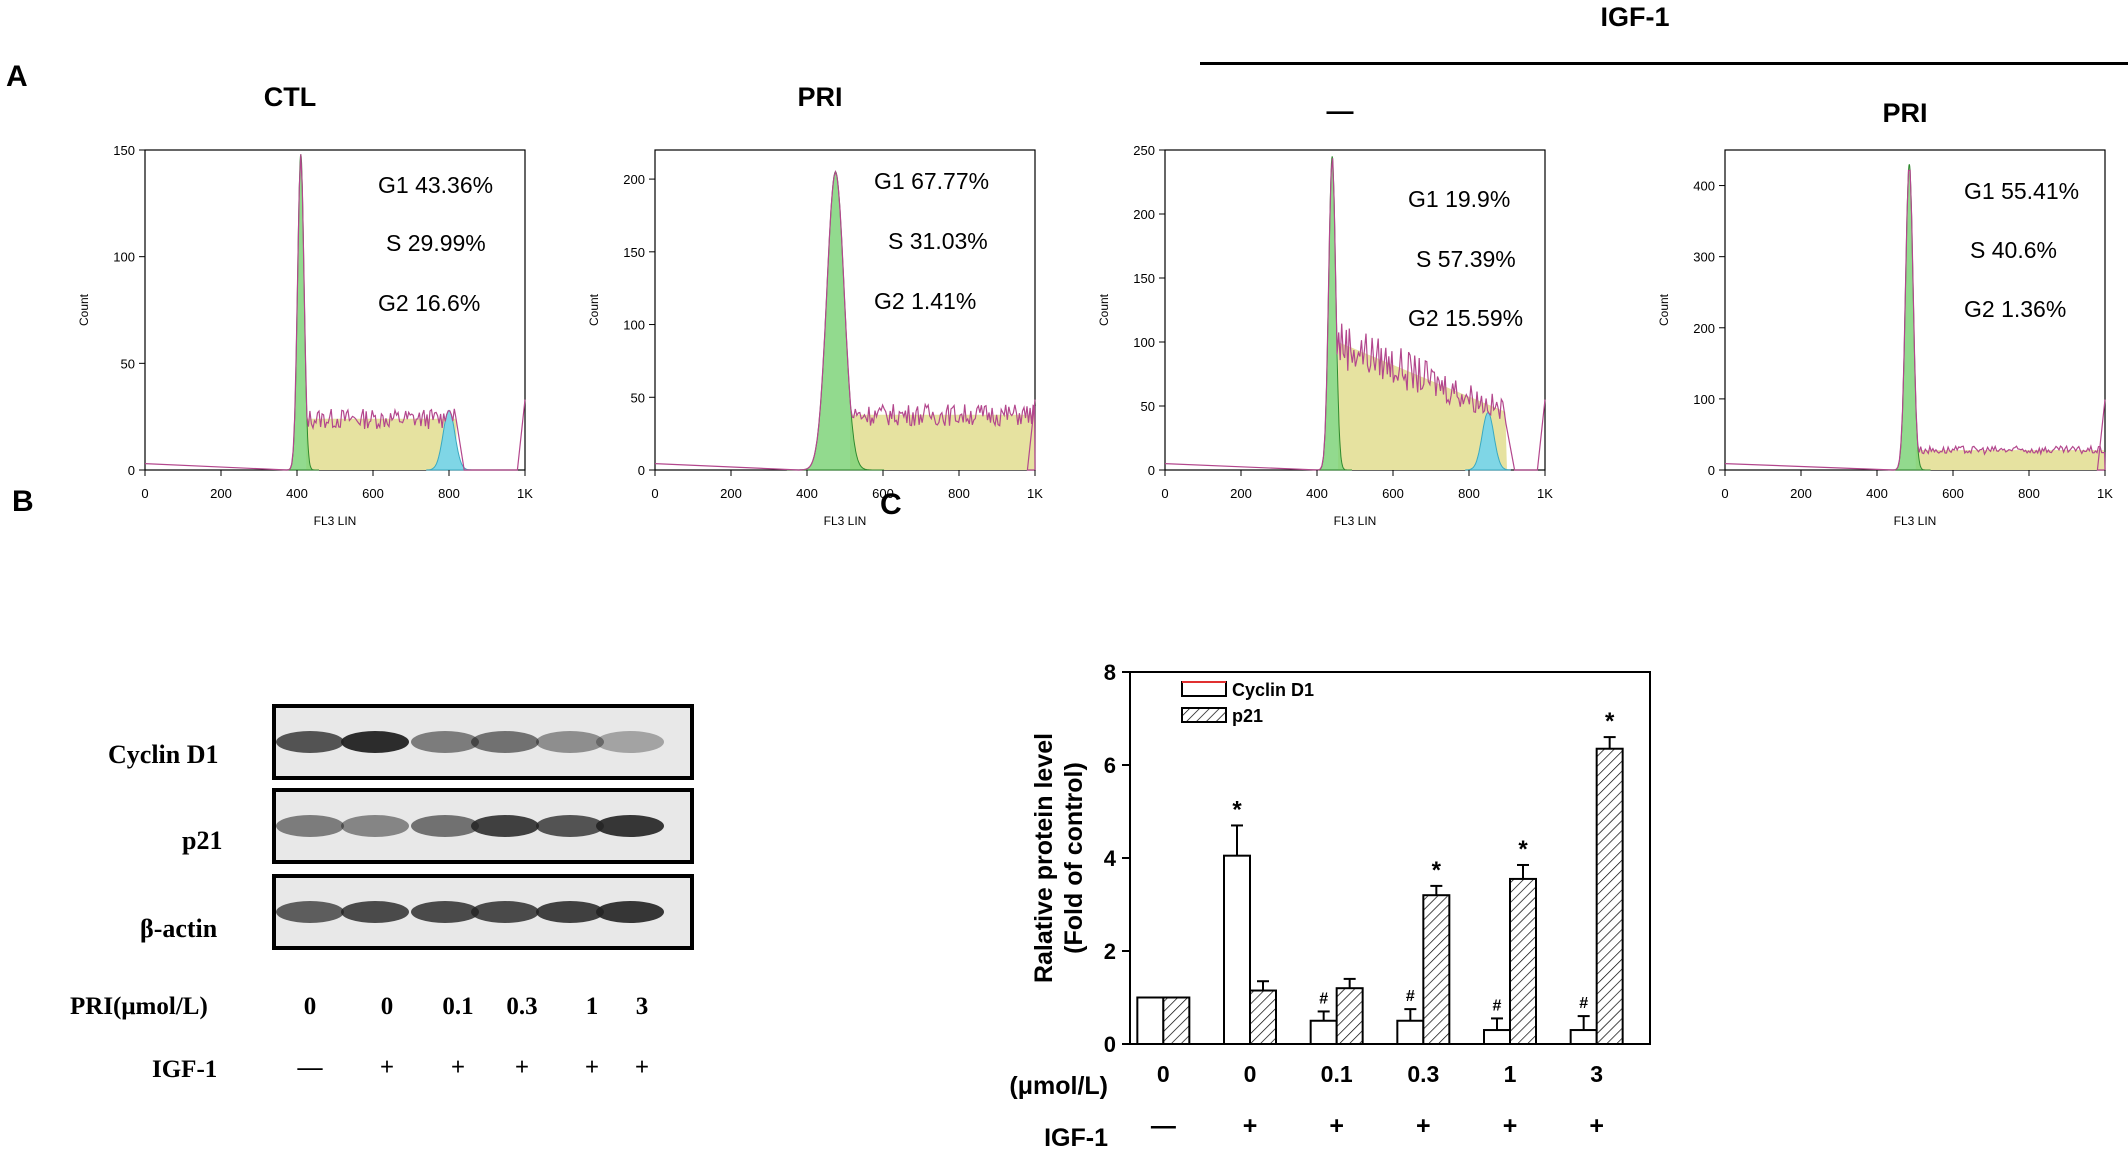 The image size is (2128, 1152). I want to click on blot-label-cyclin-d1: Cyclin D1, so click(163, 754).